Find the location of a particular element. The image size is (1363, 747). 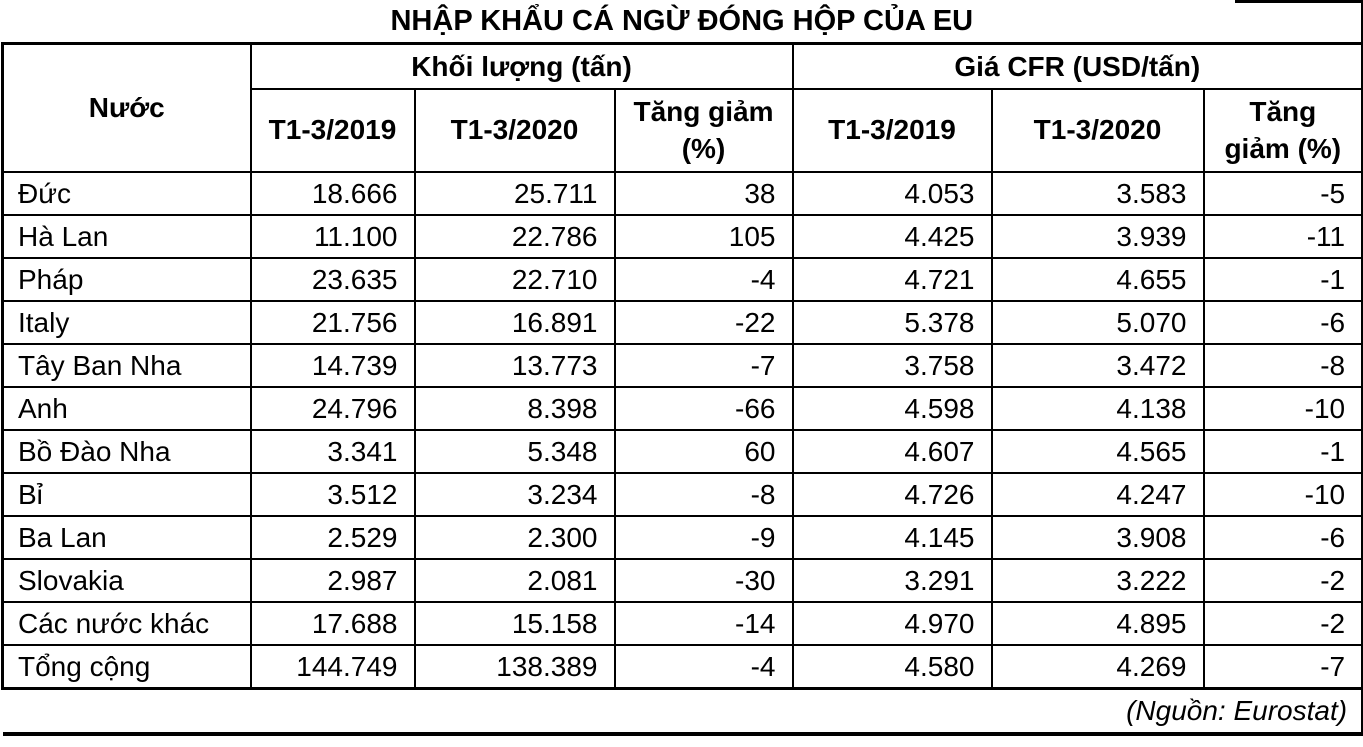

value-cell: 2.529 is located at coordinates (332, 537).